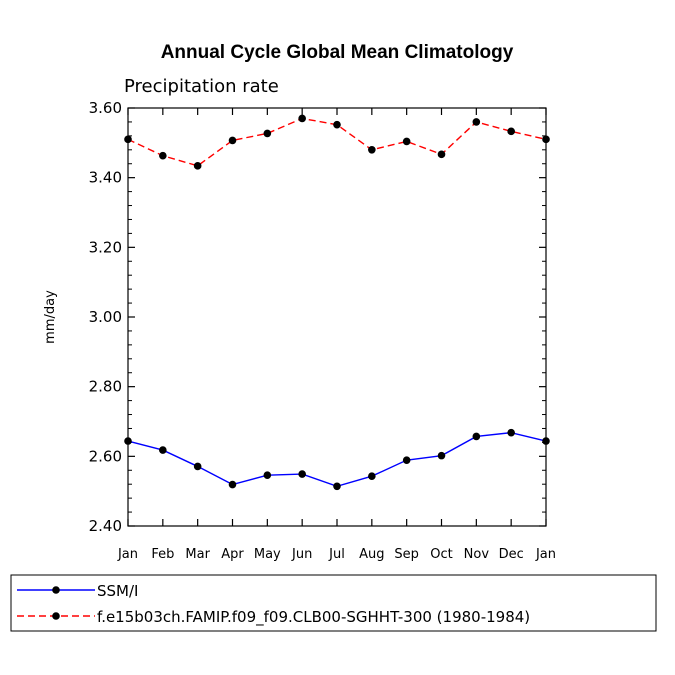 The width and height of the screenshot is (675, 675). Describe the element at coordinates (371, 554) in the screenshot. I see `x-tick-label: Aug` at that location.